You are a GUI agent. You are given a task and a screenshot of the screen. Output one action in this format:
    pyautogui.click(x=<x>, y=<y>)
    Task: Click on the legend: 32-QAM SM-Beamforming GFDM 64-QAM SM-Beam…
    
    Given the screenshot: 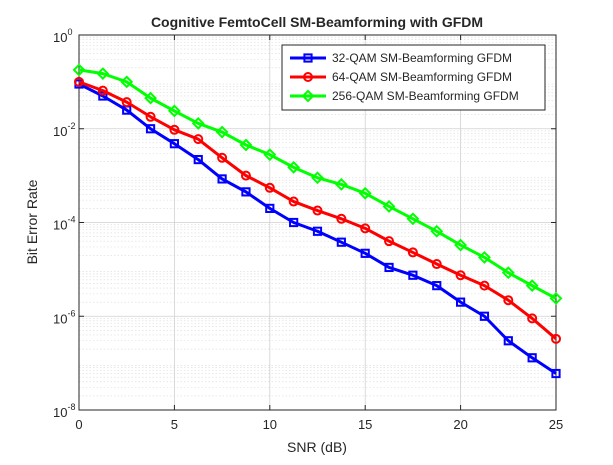 What is the action you would take?
    pyautogui.click(x=413, y=77)
    